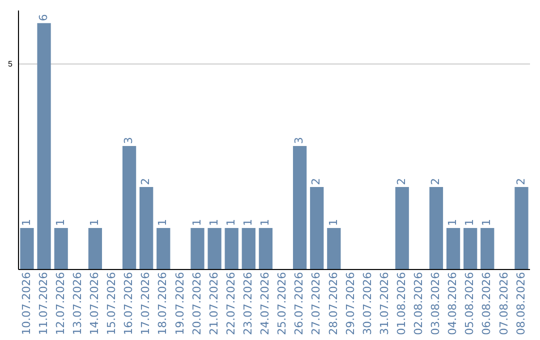 This screenshot has width=540, height=340. Describe the element at coordinates (43, 18) in the screenshot. I see `data-label: 6` at that location.